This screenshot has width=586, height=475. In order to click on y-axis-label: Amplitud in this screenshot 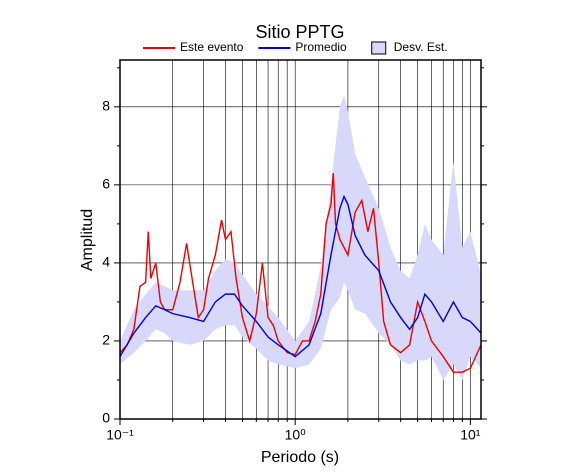, I will do `click(87, 240)`.